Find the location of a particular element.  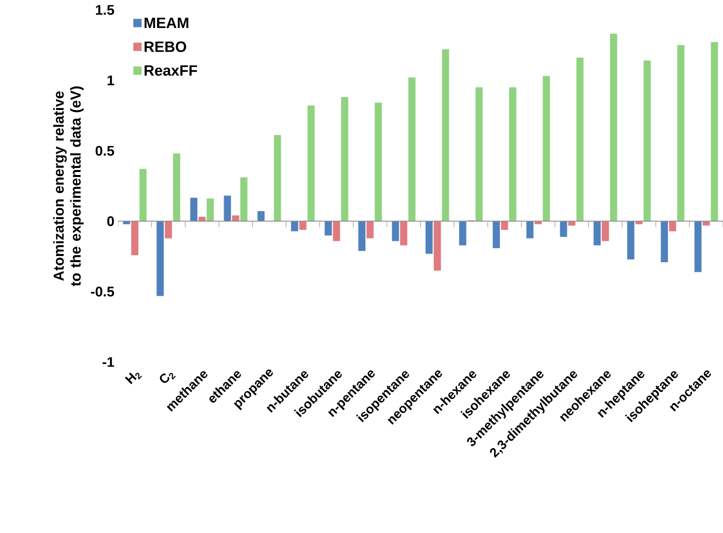

x-tick-label: H$_{2}$ is located at coordinates (133, 378).